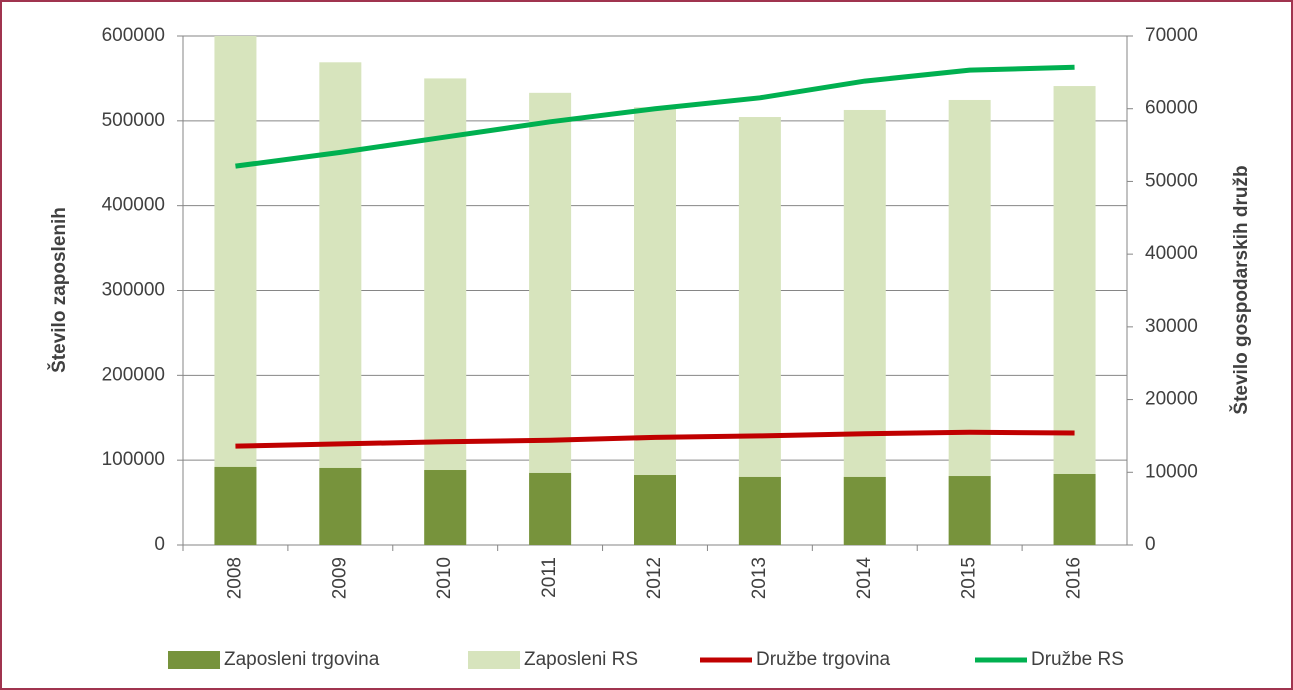 Image resolution: width=1293 pixels, height=690 pixels. Describe the element at coordinates (1171, 326) in the screenshot. I see `y2-tick-label: 30000` at that location.